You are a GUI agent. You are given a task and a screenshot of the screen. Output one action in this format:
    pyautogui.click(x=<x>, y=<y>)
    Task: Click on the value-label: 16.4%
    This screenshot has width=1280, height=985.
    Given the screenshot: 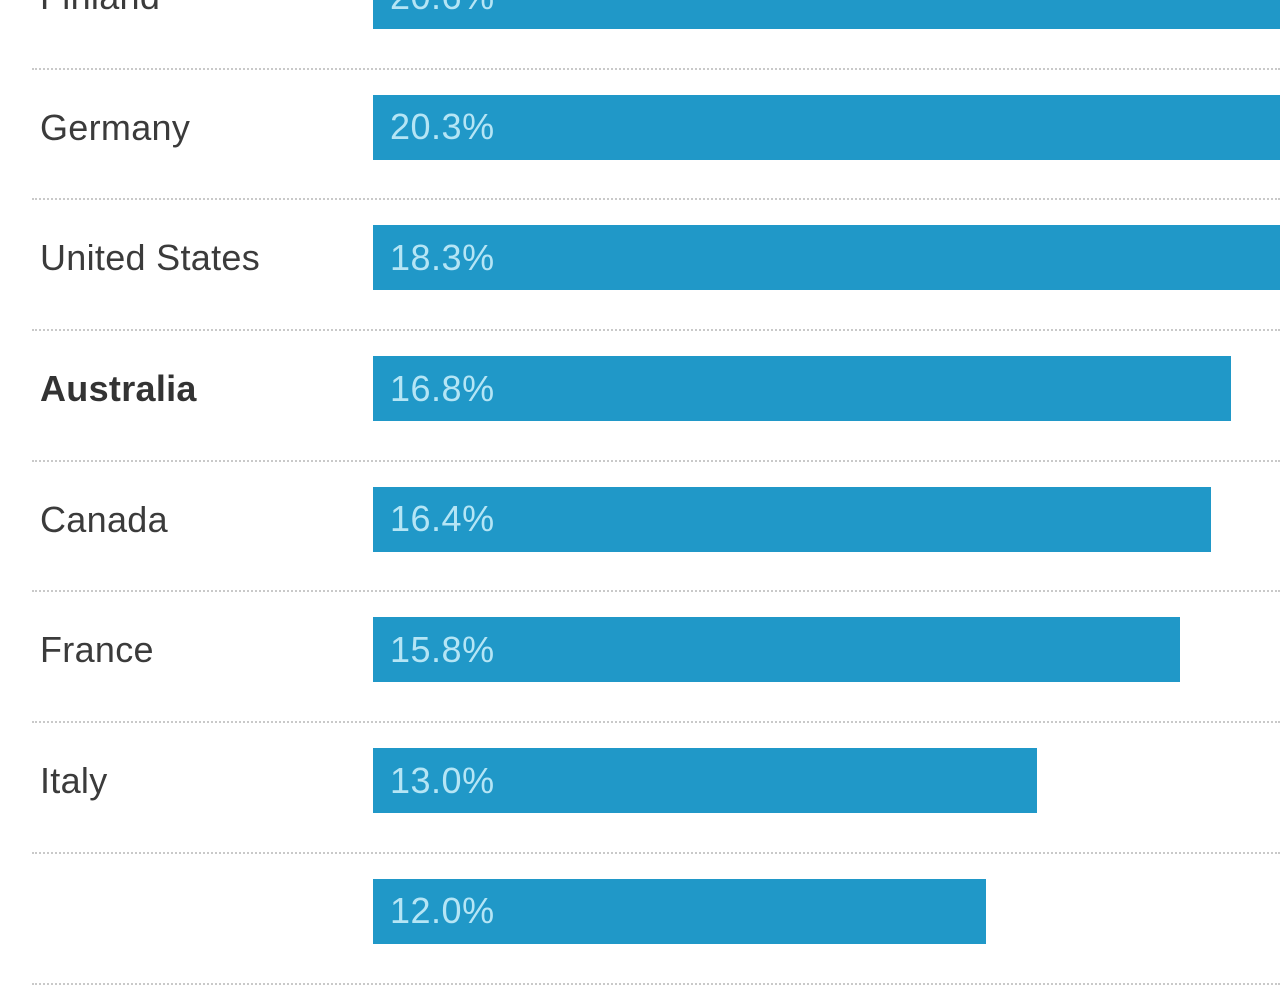 What is the action you would take?
    pyautogui.click(x=442, y=519)
    